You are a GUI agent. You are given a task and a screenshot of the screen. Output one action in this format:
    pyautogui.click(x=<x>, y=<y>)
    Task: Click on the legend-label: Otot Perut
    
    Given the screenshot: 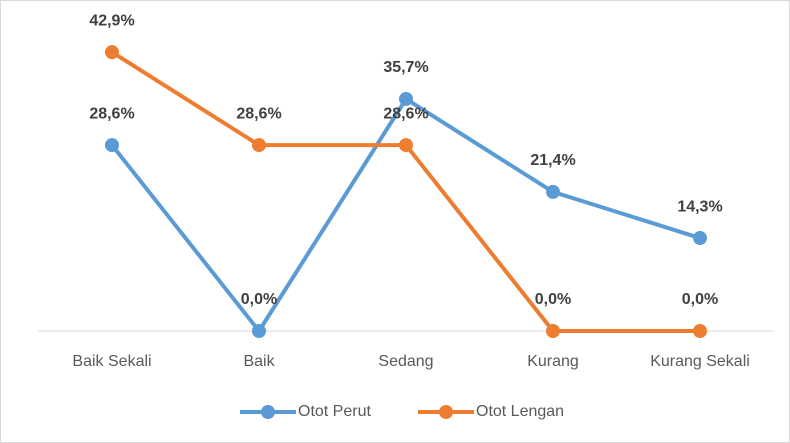 What is the action you would take?
    pyautogui.click(x=334, y=411)
    